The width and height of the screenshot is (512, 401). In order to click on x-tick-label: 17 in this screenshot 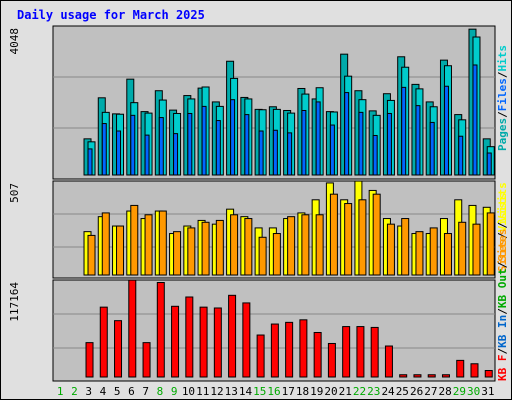, I will do `click(288, 391)`.